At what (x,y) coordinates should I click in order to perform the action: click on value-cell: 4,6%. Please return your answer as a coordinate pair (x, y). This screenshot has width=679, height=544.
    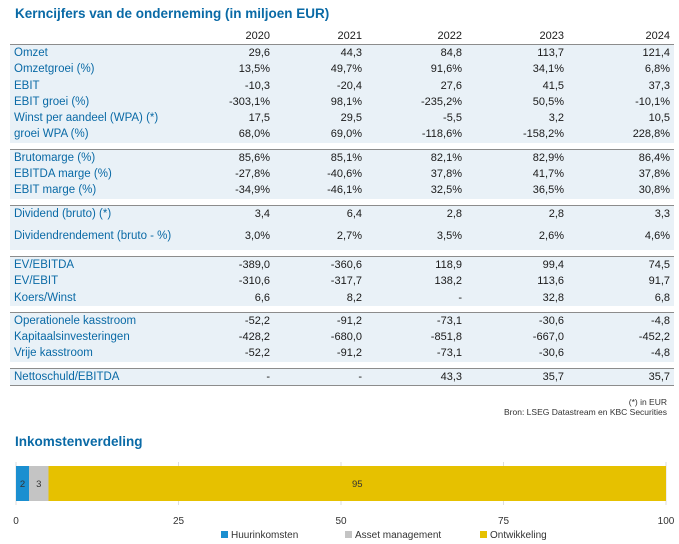
    Looking at the image, I should click on (621, 235).